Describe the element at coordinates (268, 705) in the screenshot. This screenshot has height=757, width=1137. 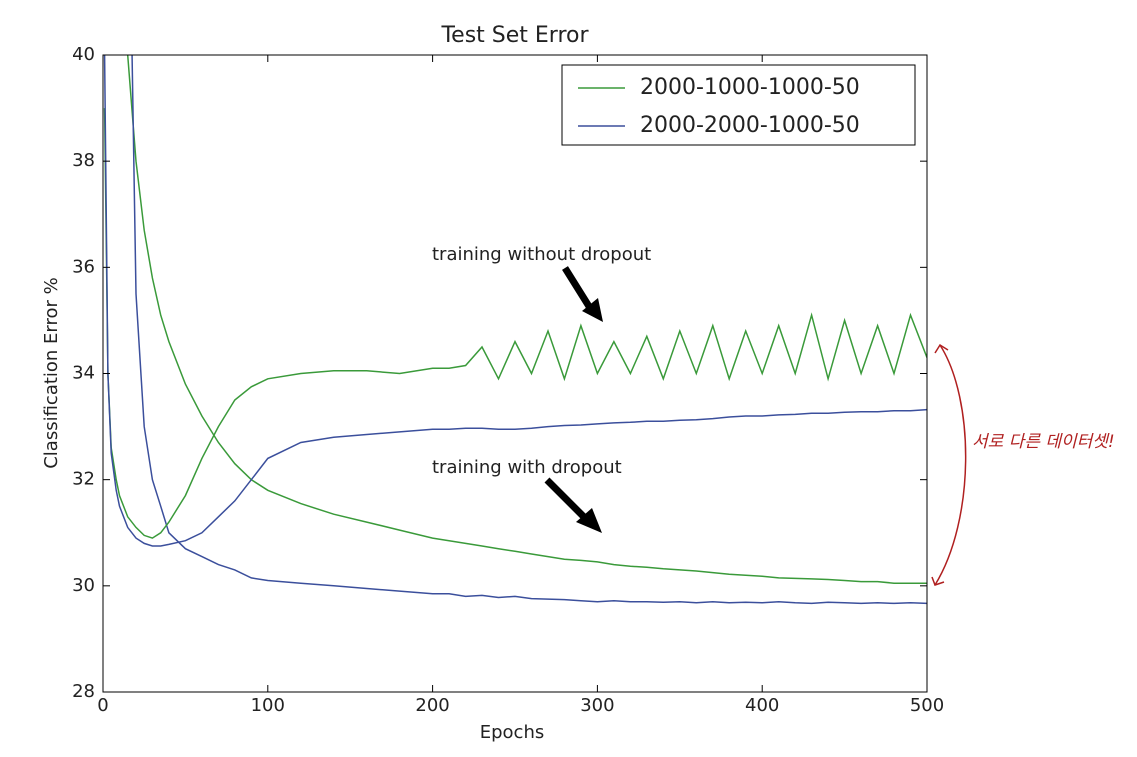
I see `x-tick-label: 100` at that location.